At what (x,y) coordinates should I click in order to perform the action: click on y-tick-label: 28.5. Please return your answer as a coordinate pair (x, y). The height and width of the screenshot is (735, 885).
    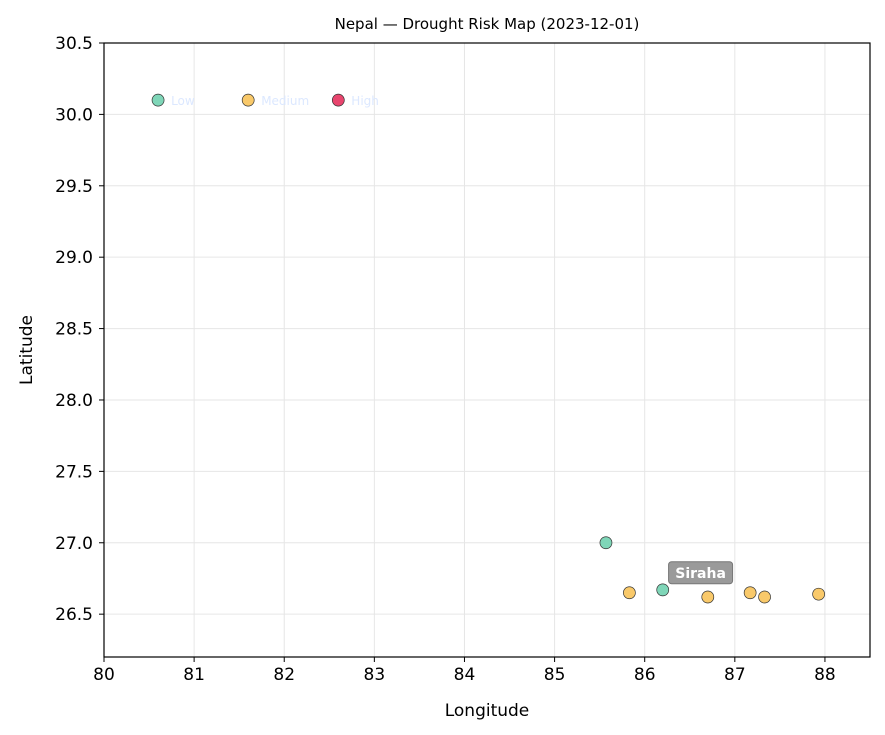
    Looking at the image, I should click on (74, 330).